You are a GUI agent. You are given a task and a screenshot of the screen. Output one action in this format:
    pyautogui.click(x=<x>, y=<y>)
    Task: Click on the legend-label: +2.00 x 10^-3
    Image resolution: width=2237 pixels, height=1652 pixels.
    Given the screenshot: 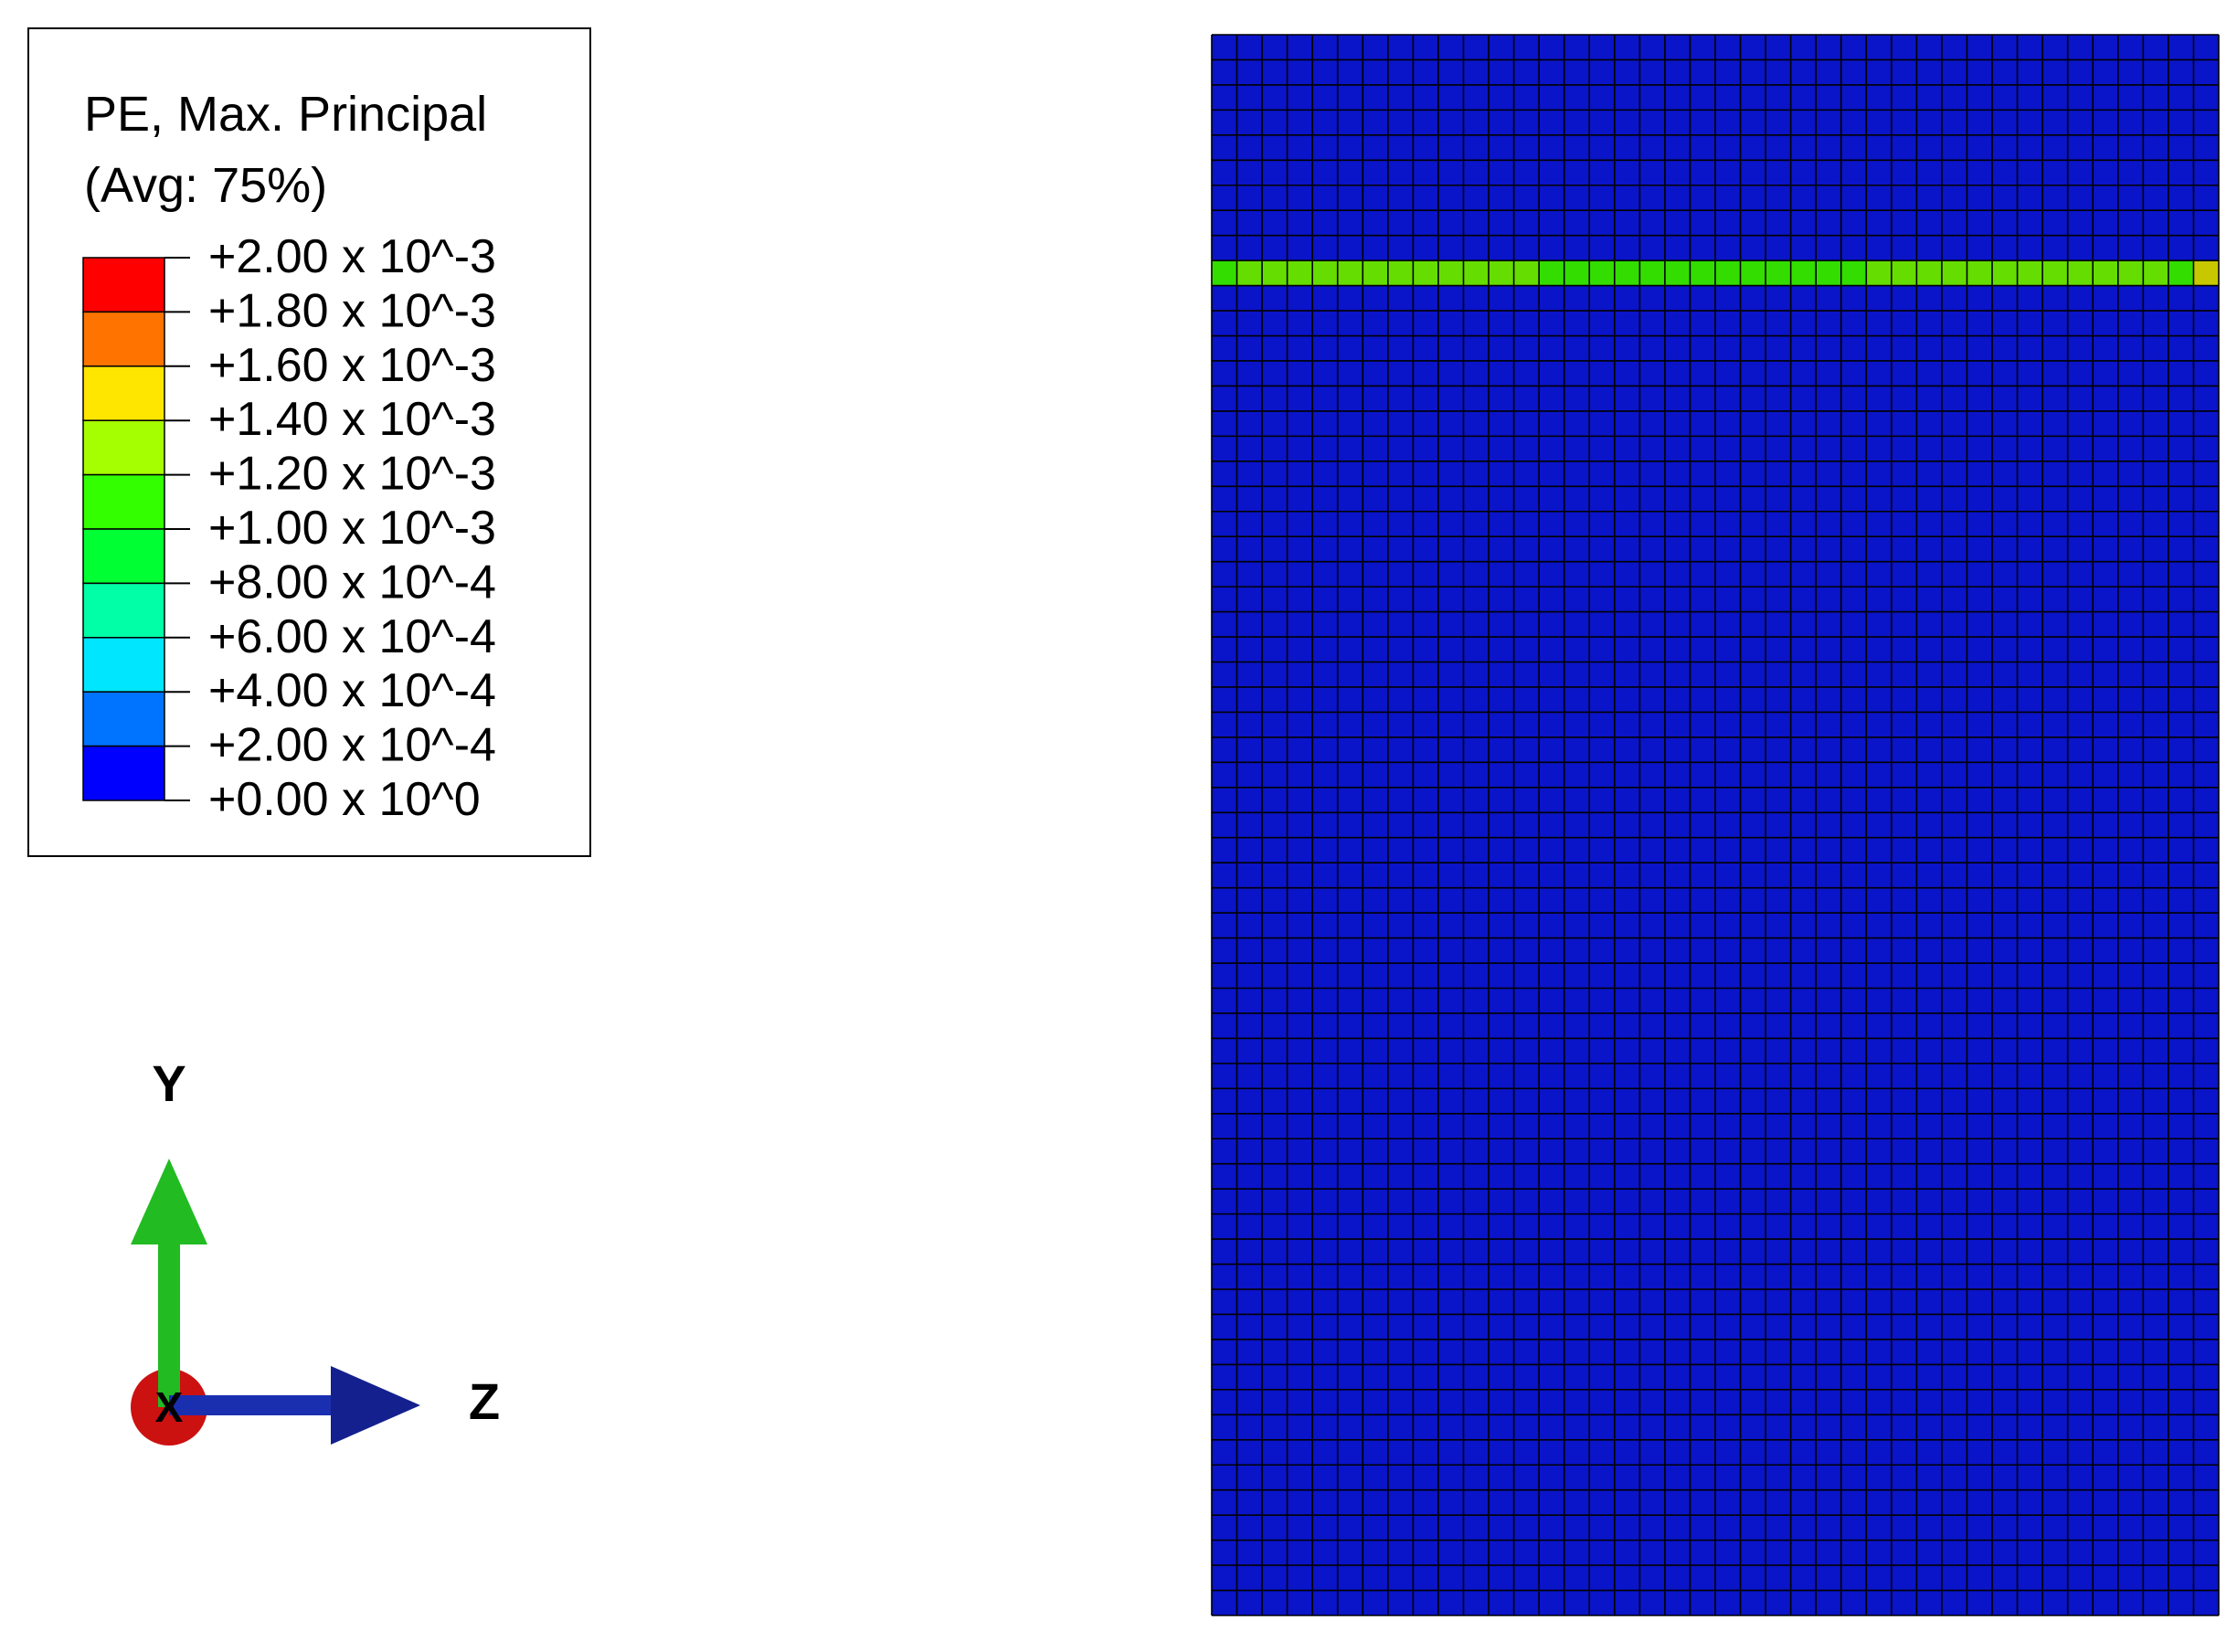 What is the action you would take?
    pyautogui.click(x=352, y=257)
    